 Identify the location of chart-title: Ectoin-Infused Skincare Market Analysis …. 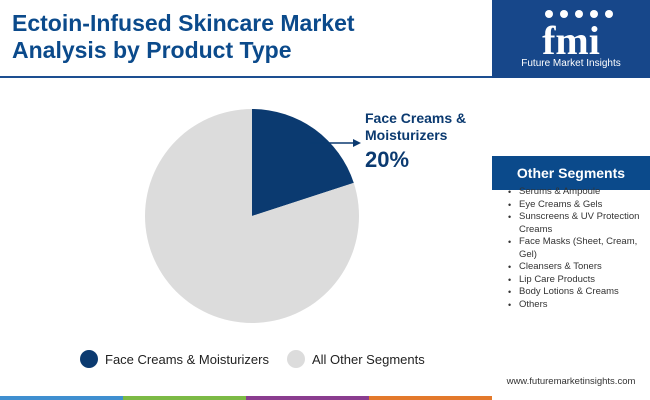
(247, 37).